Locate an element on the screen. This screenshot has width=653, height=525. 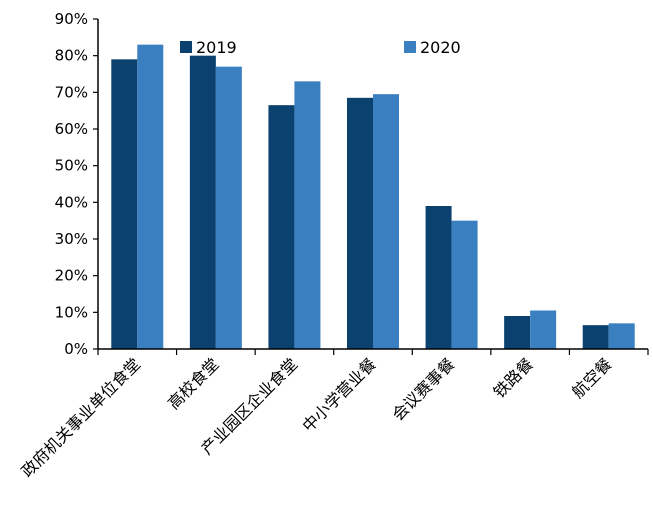
y-tick-label: 0% is located at coordinates (76, 349).